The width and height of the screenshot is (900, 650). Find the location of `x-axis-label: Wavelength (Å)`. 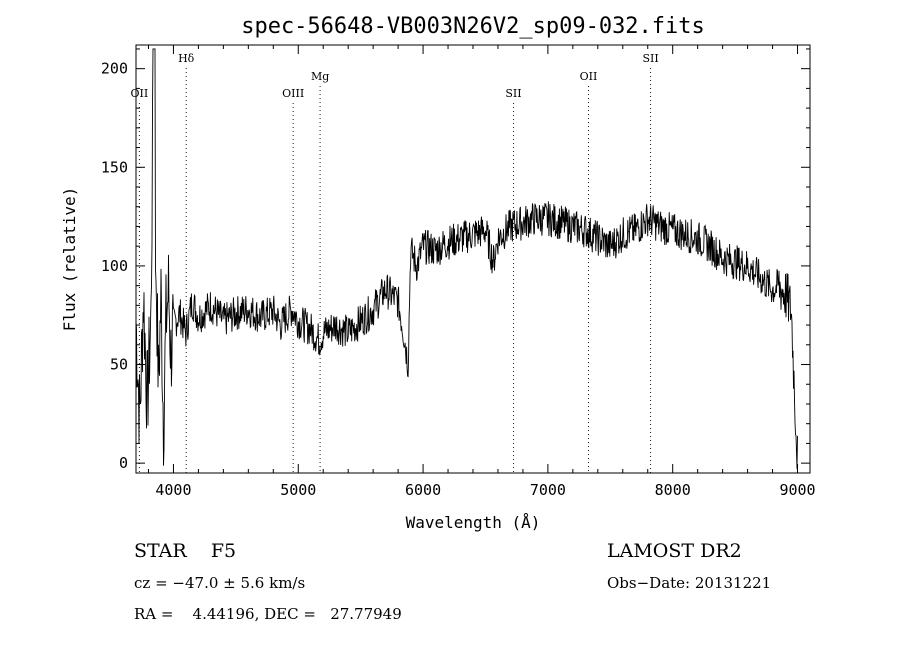

x-axis-label: Wavelength (Å) is located at coordinates (473, 522).